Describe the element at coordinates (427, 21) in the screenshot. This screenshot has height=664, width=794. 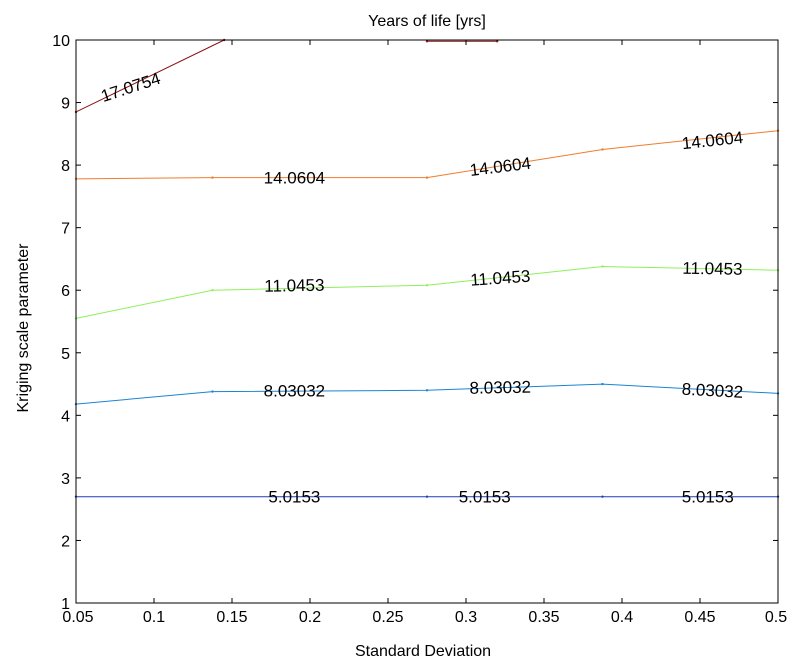
I see `chart-title: Years of life [yrs]` at that location.